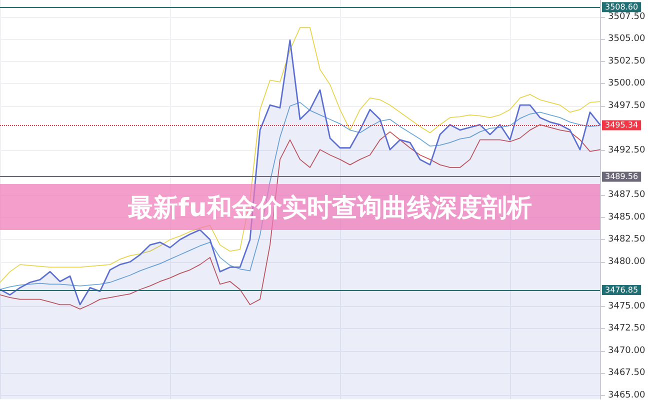 The image size is (662, 400). I want to click on ref-line-label: 3489.56, so click(621, 177).